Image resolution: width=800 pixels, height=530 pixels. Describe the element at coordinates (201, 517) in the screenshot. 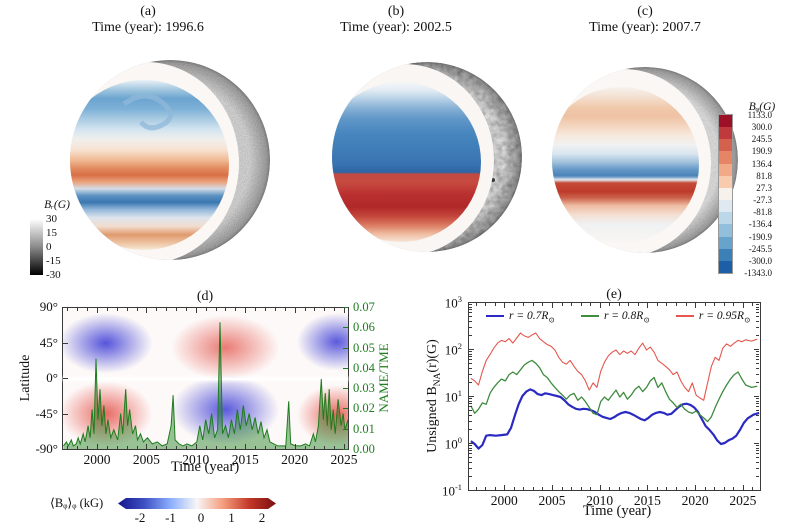

I see `colorbar-bphi-mean-tick: 0` at that location.